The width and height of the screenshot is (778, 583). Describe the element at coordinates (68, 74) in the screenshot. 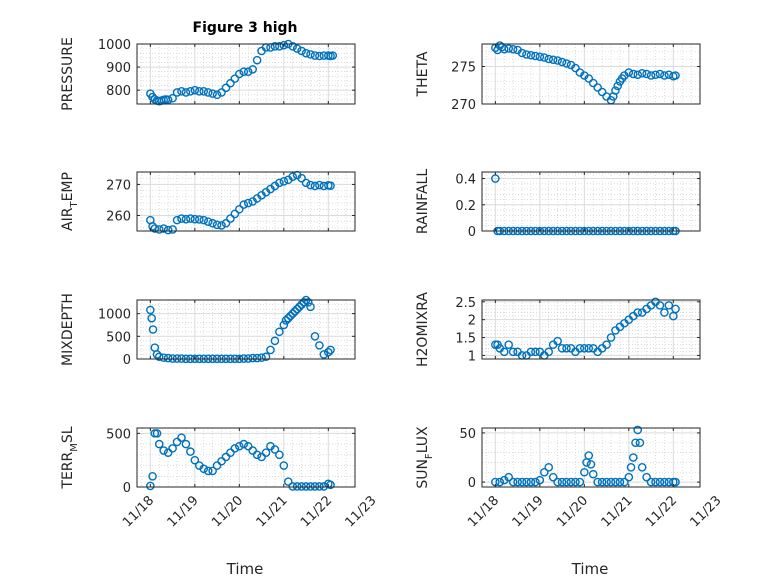

I see `y-axis-label: PRESSURE` at that location.